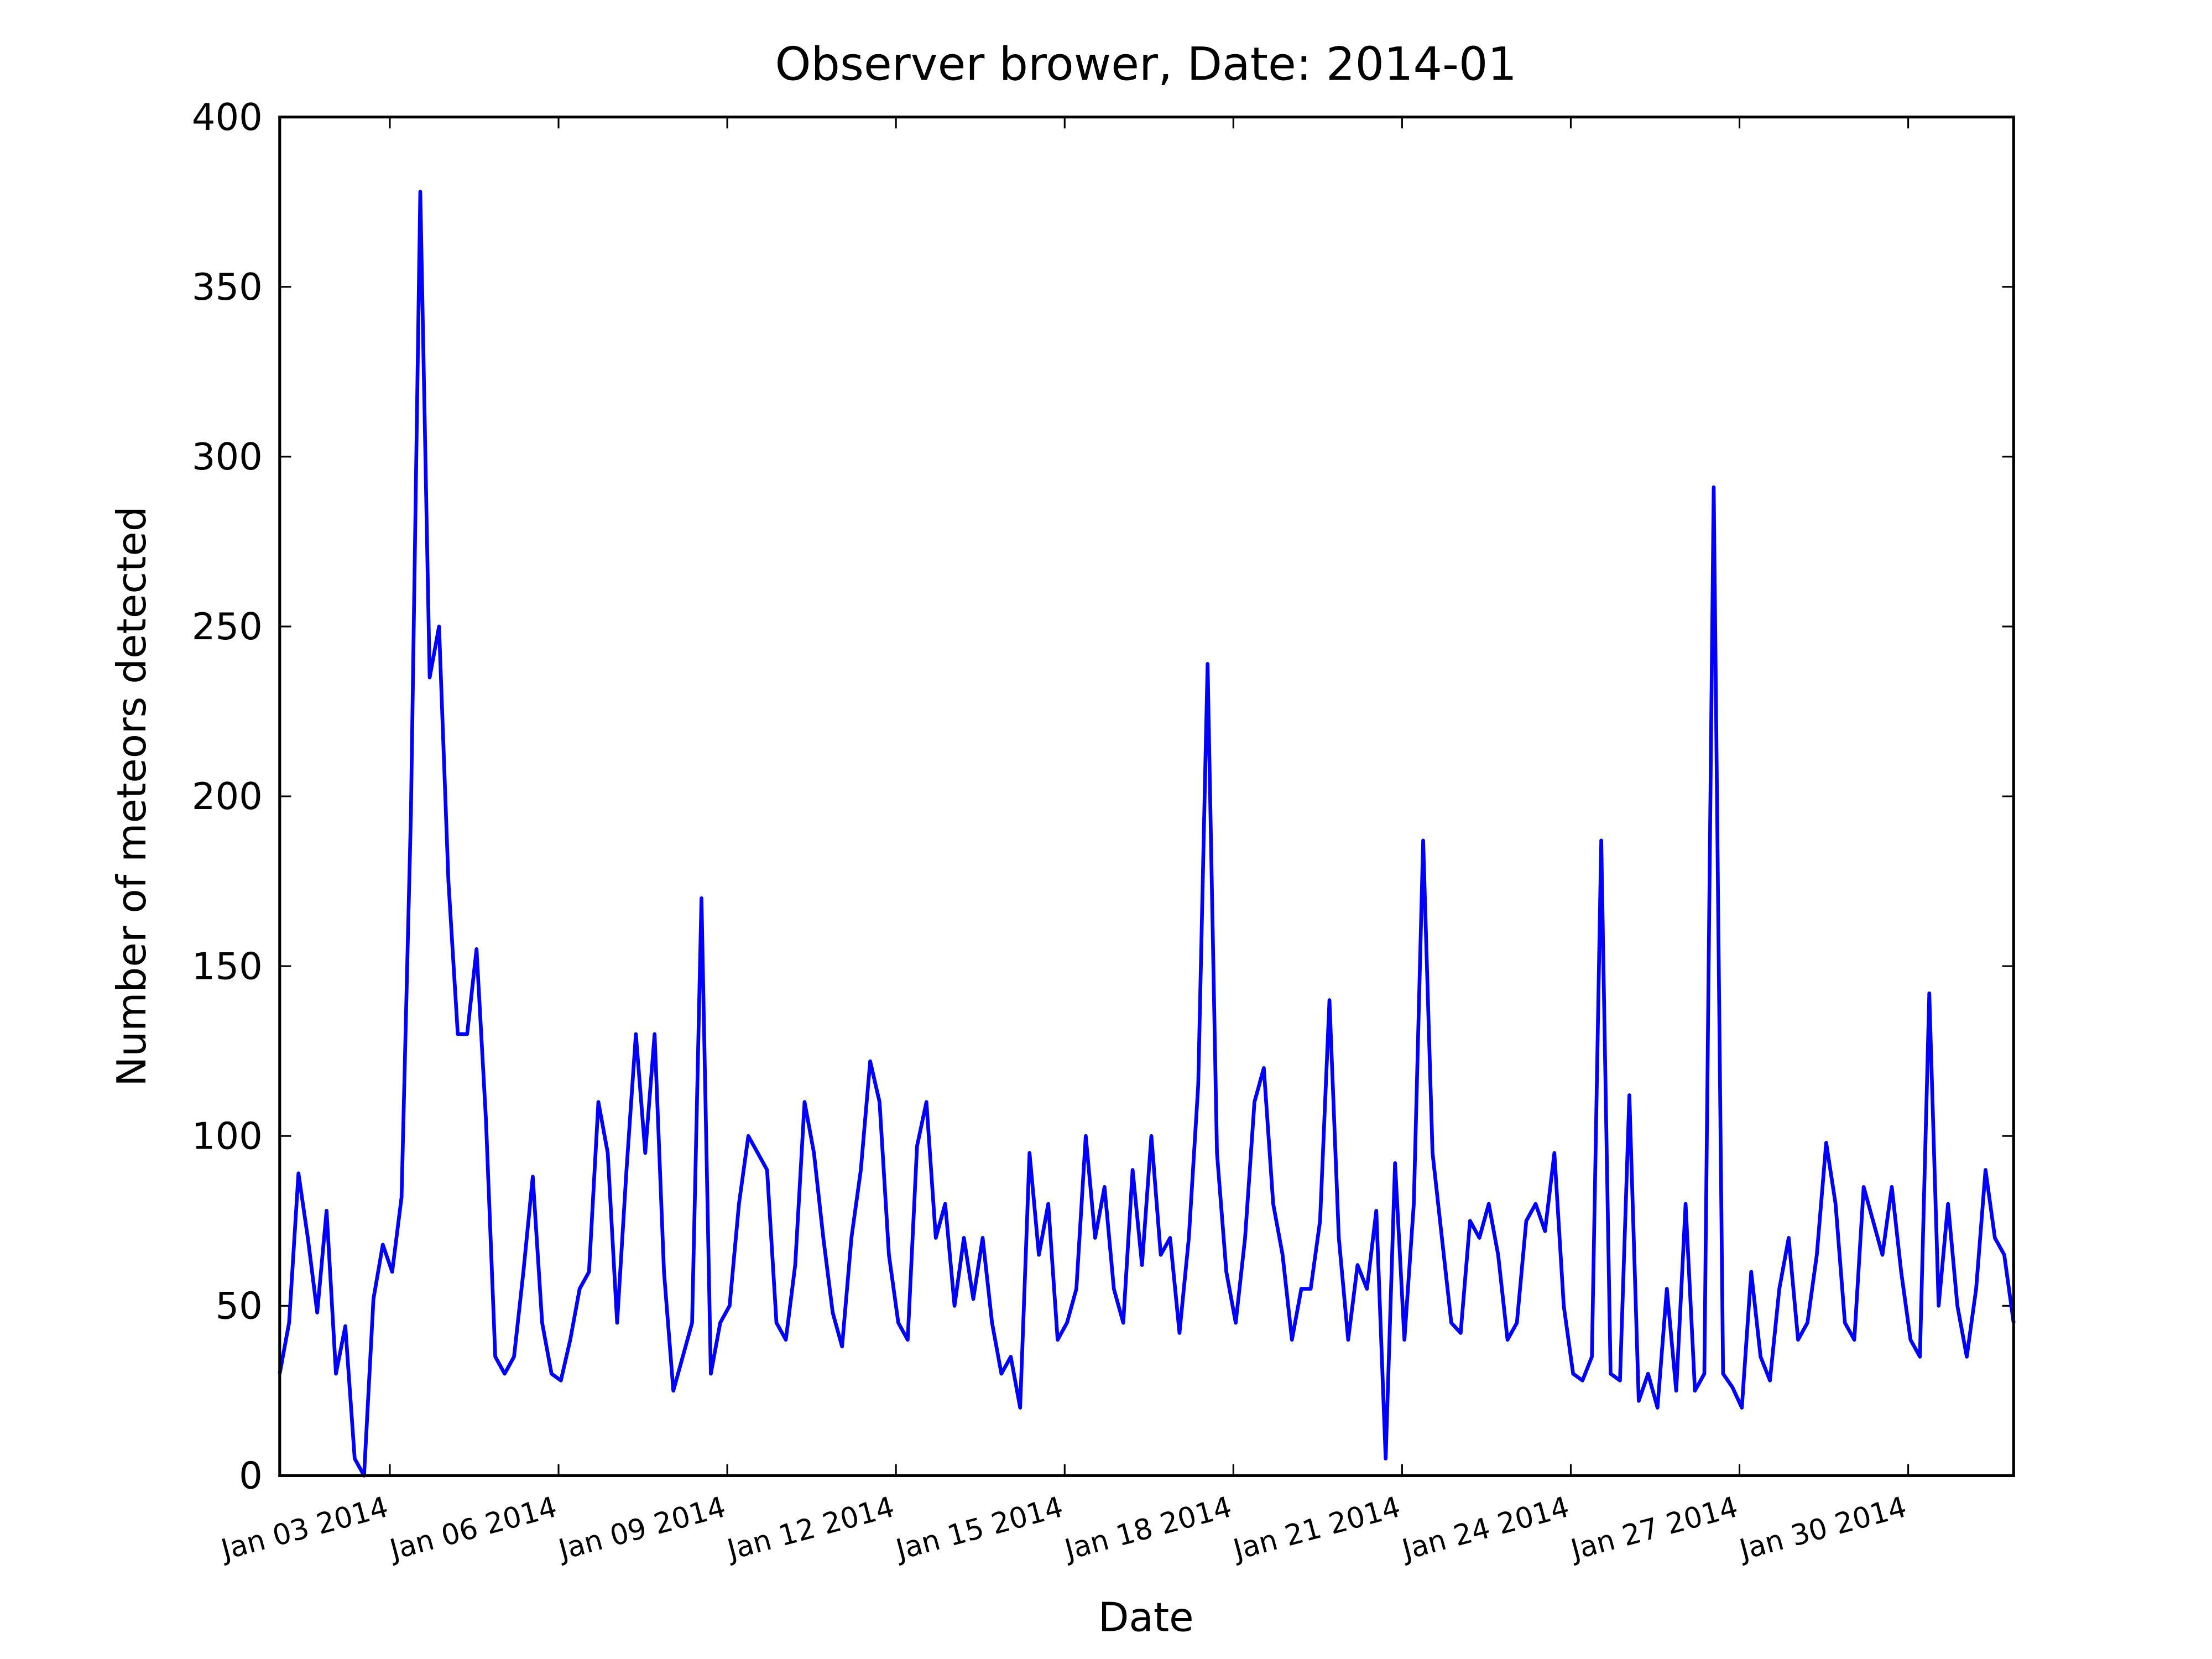 This screenshot has height=1659, width=2212. Describe the element at coordinates (1146, 65) in the screenshot. I see `chart-title: Observer brower, Date: 2014-01` at that location.